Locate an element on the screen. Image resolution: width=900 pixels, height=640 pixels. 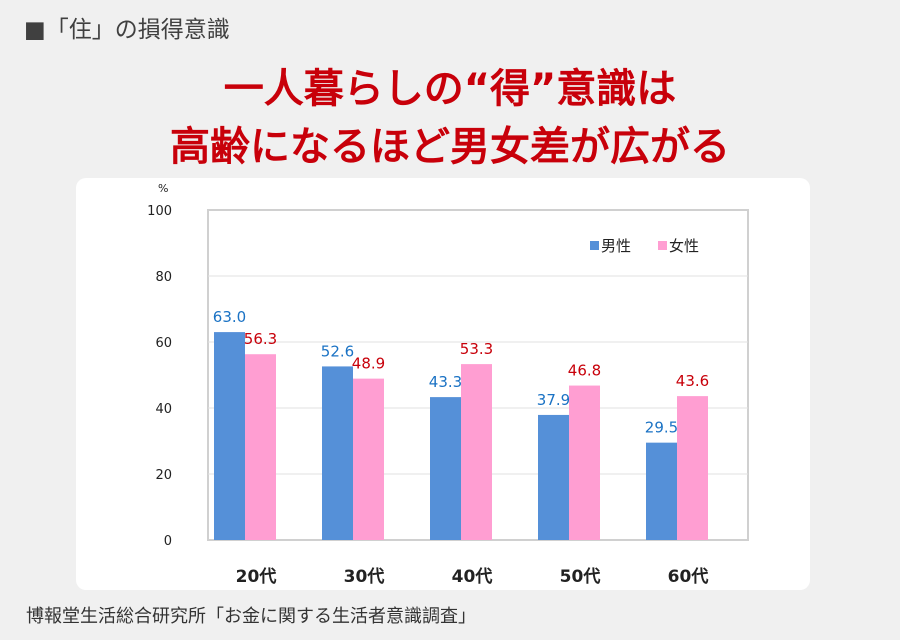
legend-label: 男性 is located at coordinates (616, 246).